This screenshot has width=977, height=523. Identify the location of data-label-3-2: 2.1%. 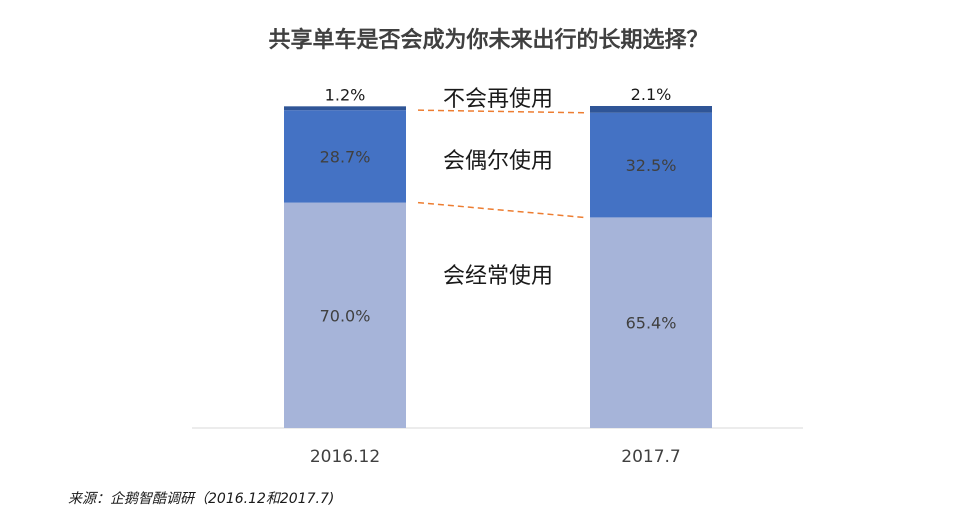
(651, 94).